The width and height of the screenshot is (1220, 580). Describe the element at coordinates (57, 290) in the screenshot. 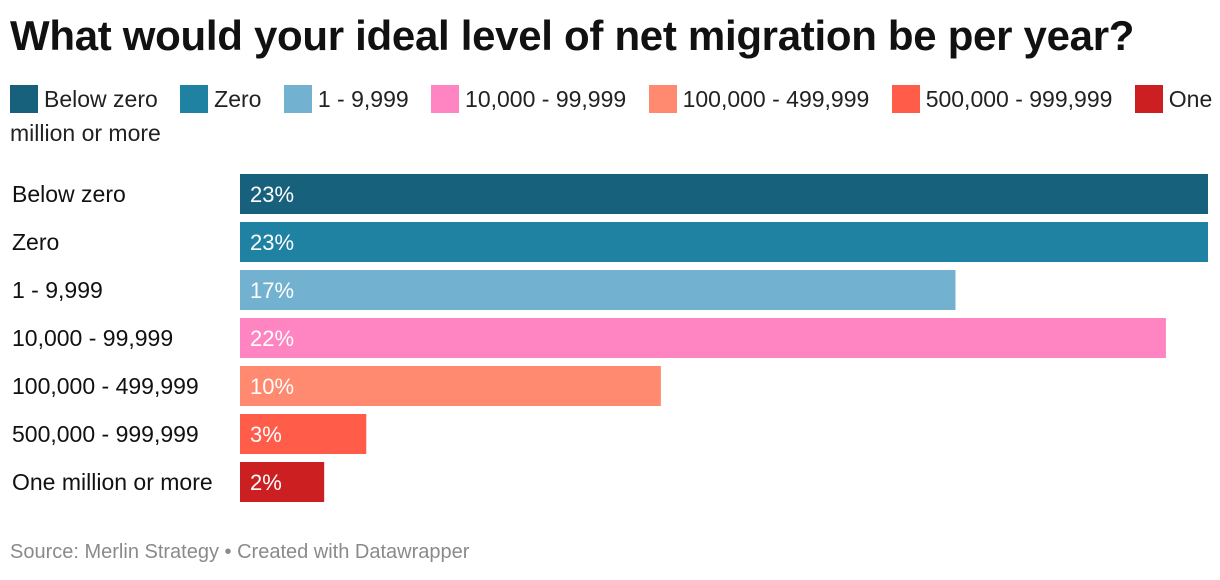

I see `category-label-1-9-999: 1 - 9,999` at that location.